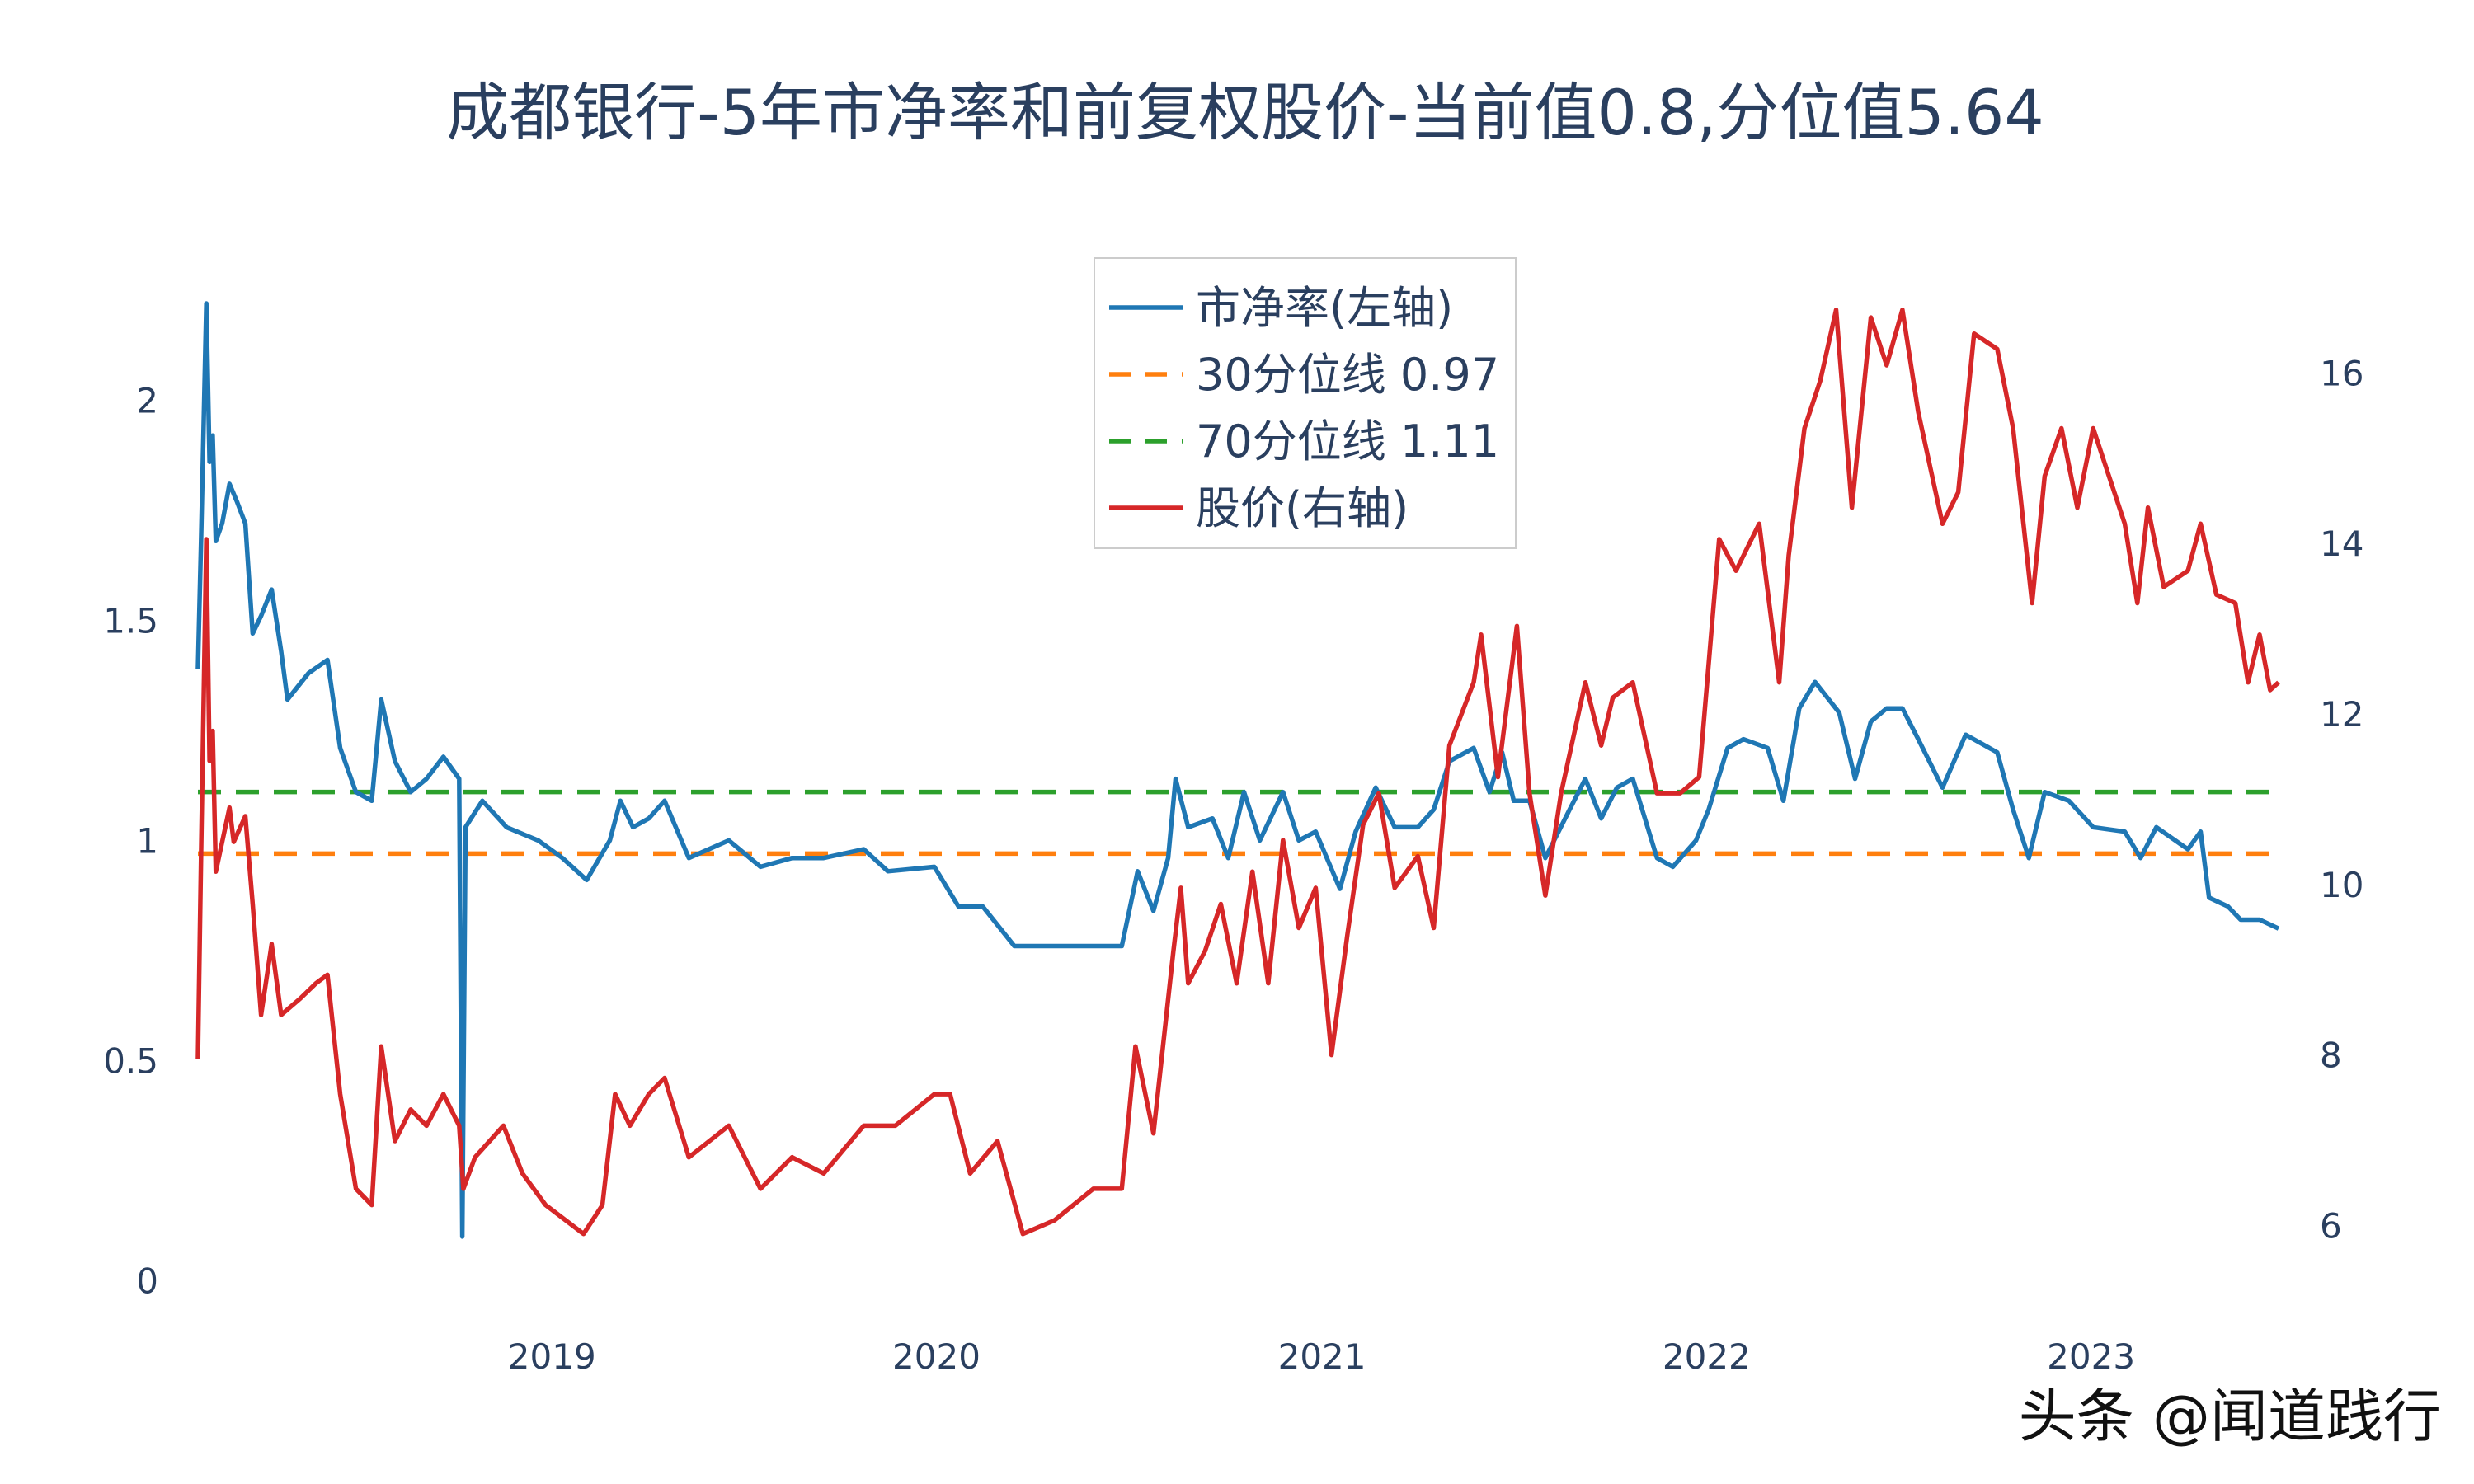 This screenshot has height=1484, width=2474. Describe the element at coordinates (1245, 112) in the screenshot. I see `chart-title: 成都银行-5年市净率和前复权股价-当前值0.8,分位值5.64` at that location.